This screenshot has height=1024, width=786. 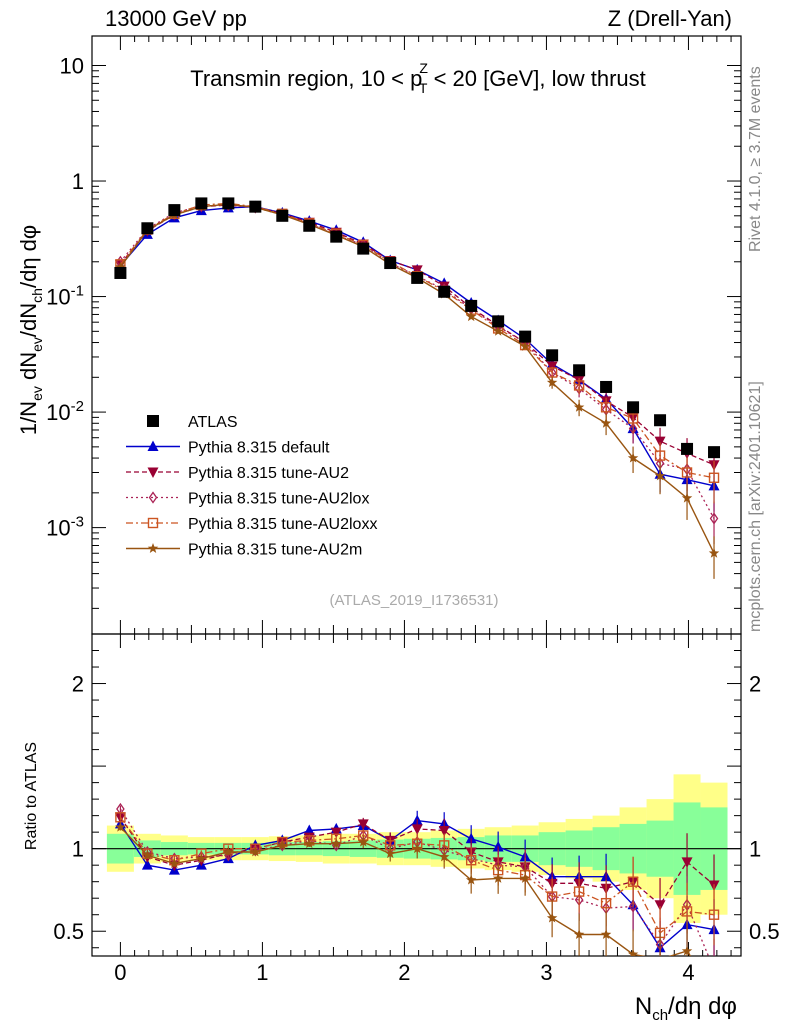 I want to click on rivet-version-label: Rivet 4.1.0, ≥ 3.7M events, so click(x=755, y=159).